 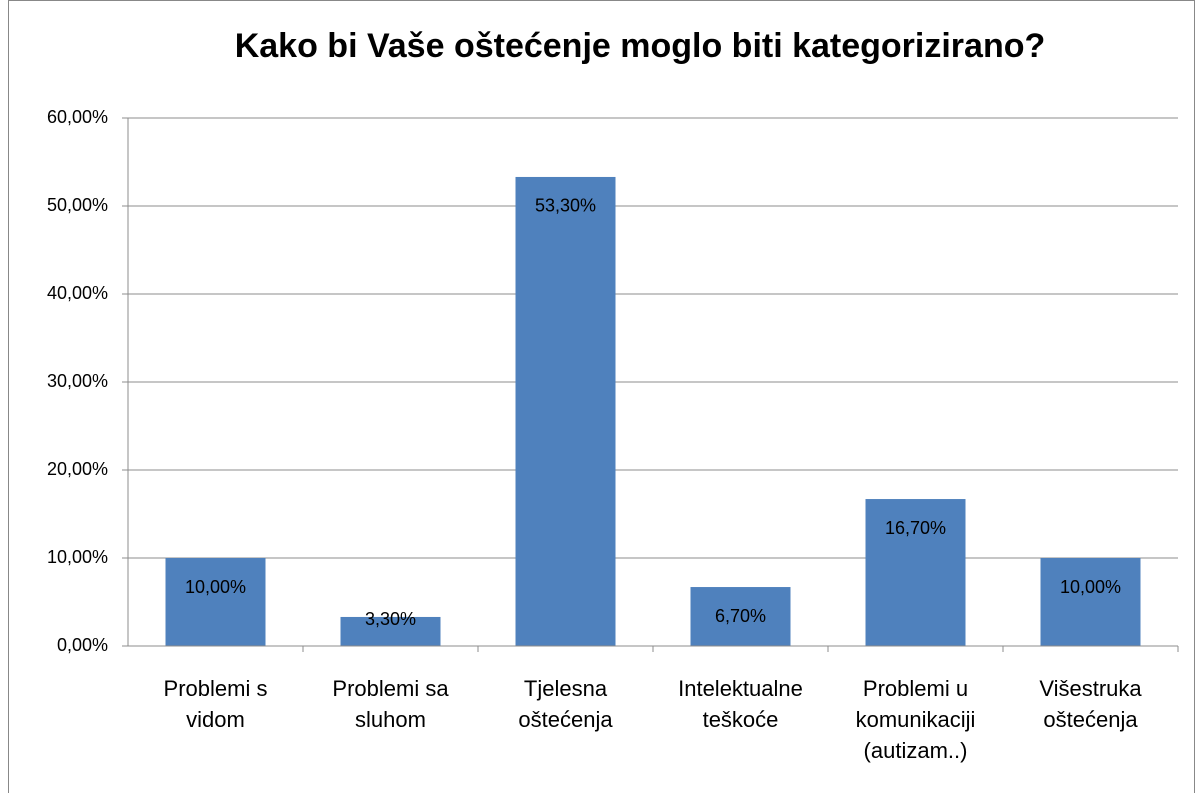 I want to click on y-tick-label: 40,00%, so click(x=77, y=293).